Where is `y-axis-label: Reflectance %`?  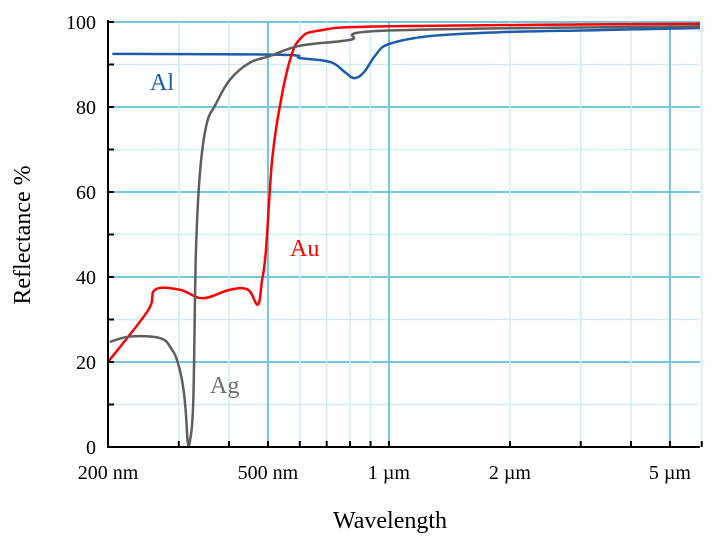 y-axis-label: Reflectance % is located at coordinates (23, 234).